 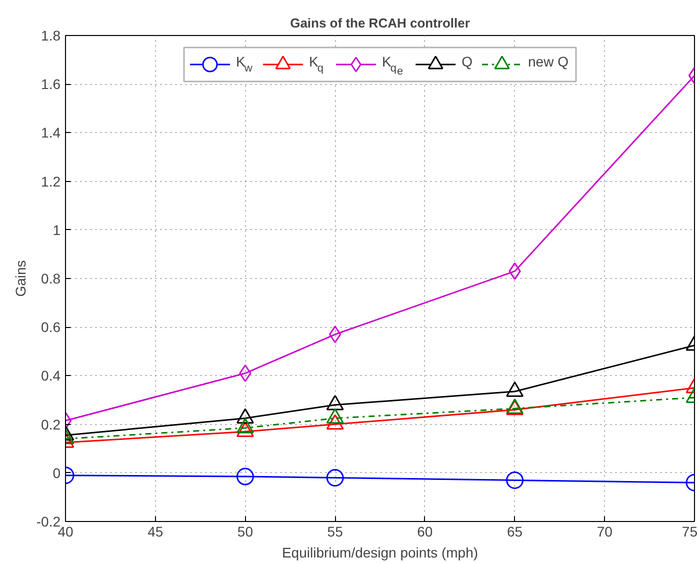 What do you see at coordinates (51, 181) in the screenshot?
I see `y-tick-label: 1.2` at bounding box center [51, 181].